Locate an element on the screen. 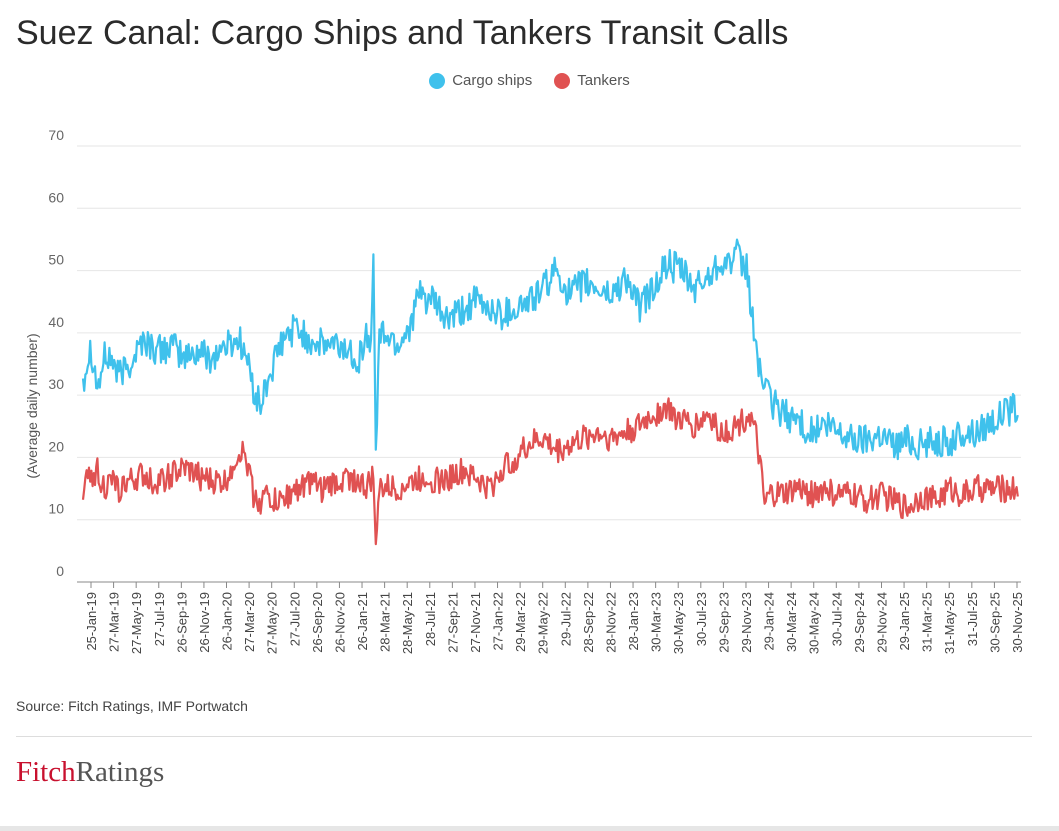 The width and height of the screenshot is (1059, 831). x-tick-label: 30-Mar-24 is located at coordinates (791, 622).